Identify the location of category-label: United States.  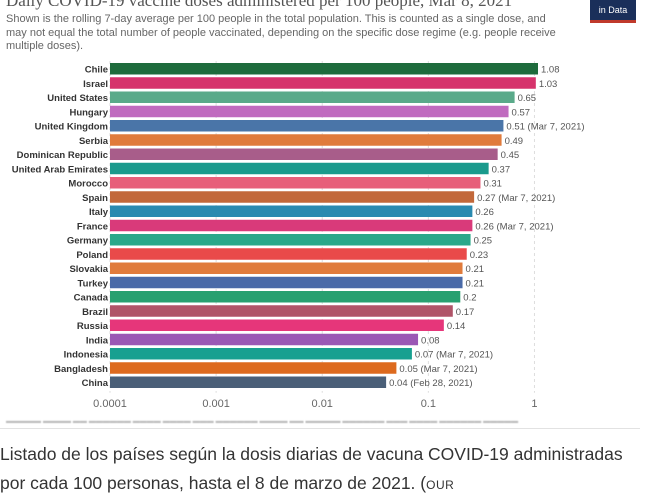
(77, 98).